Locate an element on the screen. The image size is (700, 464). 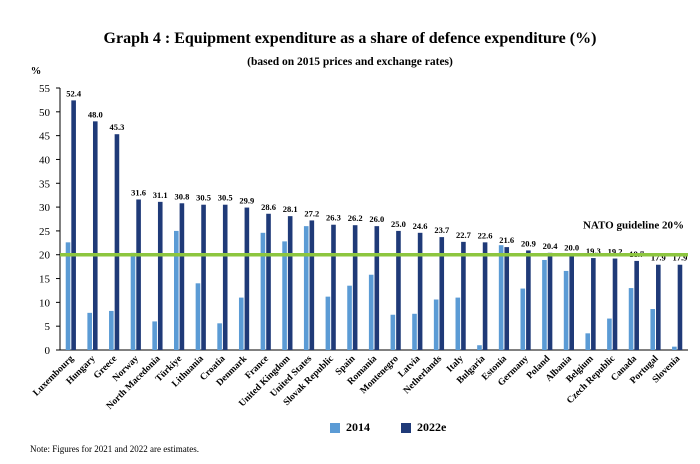
legend-item-2022e: 2022e is located at coordinates (423, 427).